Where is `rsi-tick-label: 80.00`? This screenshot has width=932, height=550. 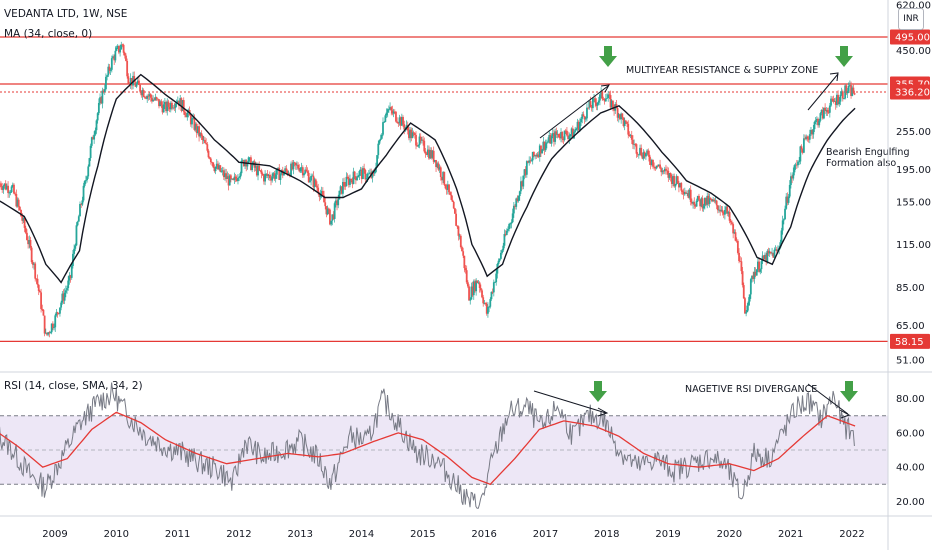 rsi-tick-label: 80.00 is located at coordinates (910, 399).